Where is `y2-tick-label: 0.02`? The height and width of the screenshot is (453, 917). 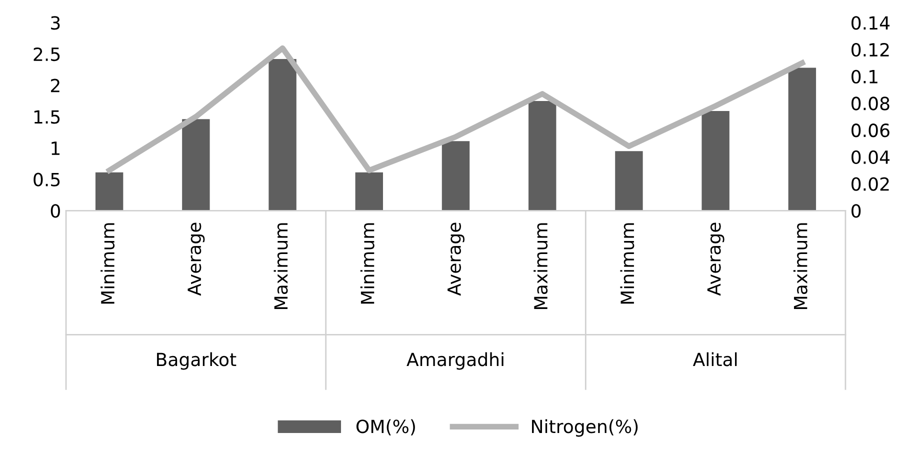 y2-tick-label: 0.02 is located at coordinates (870, 184).